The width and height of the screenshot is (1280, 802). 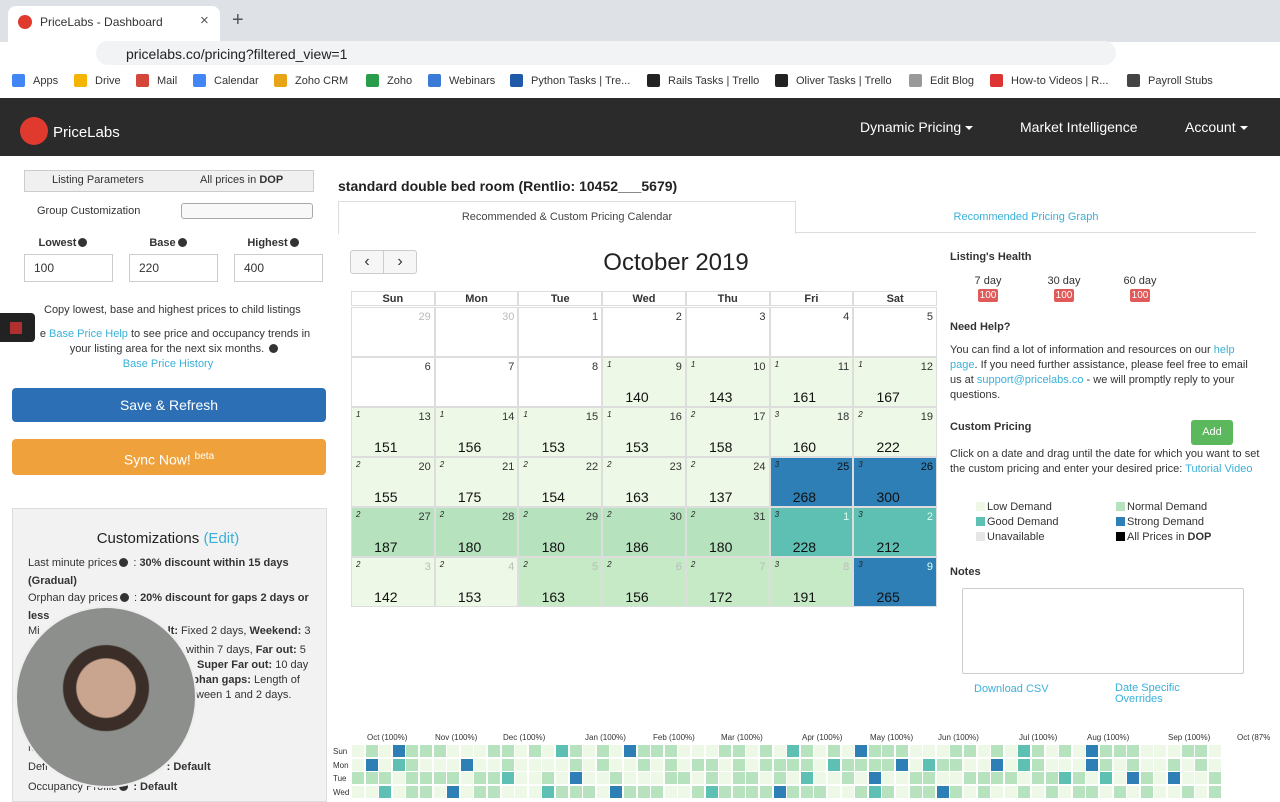 I want to click on overrides-link: Date Specific Overrides, so click(x=1165, y=694).